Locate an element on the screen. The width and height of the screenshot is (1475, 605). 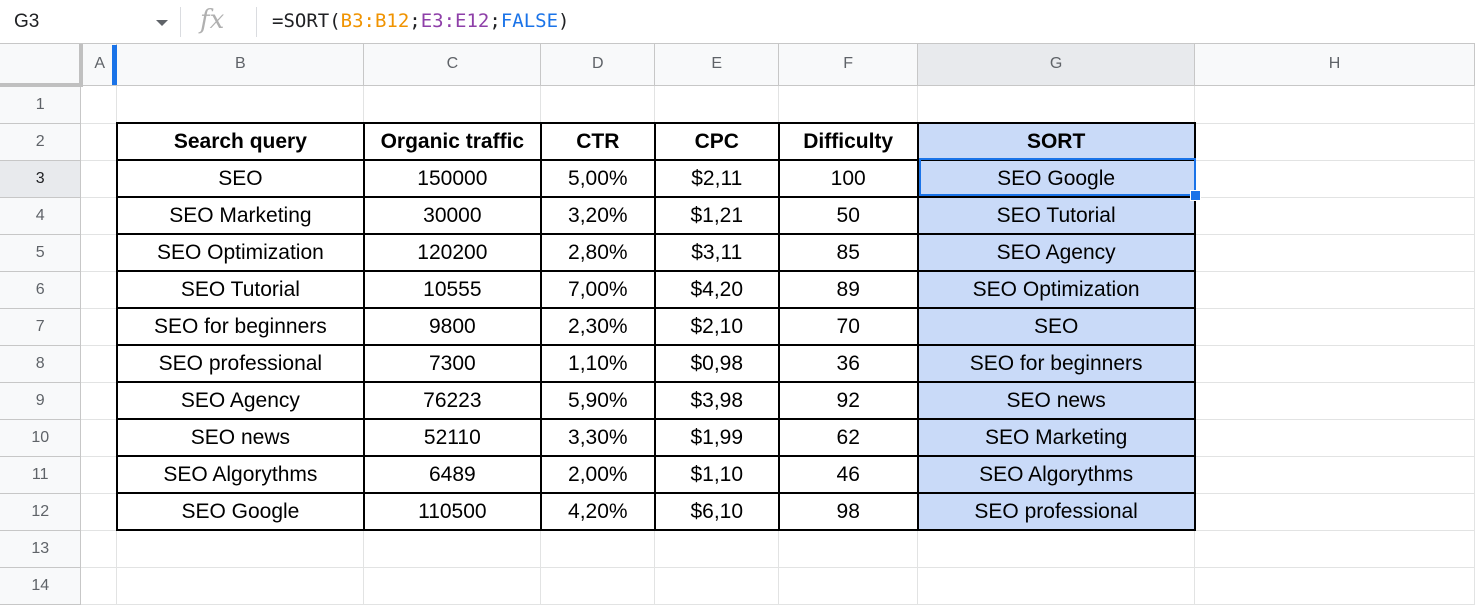
select-all-corner is located at coordinates (41, 65).